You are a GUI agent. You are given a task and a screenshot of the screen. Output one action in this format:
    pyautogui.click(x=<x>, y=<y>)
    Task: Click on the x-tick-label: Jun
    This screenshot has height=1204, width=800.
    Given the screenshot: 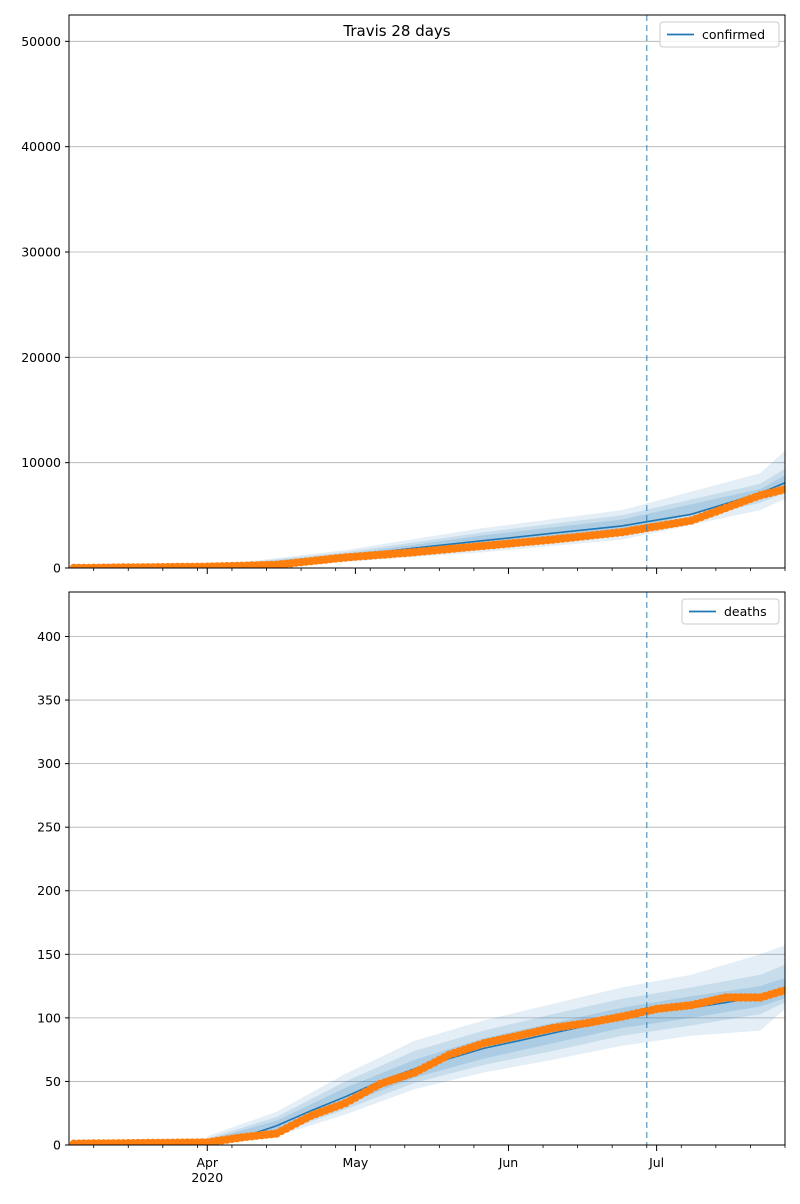 What is the action you would take?
    pyautogui.click(x=508, y=1162)
    